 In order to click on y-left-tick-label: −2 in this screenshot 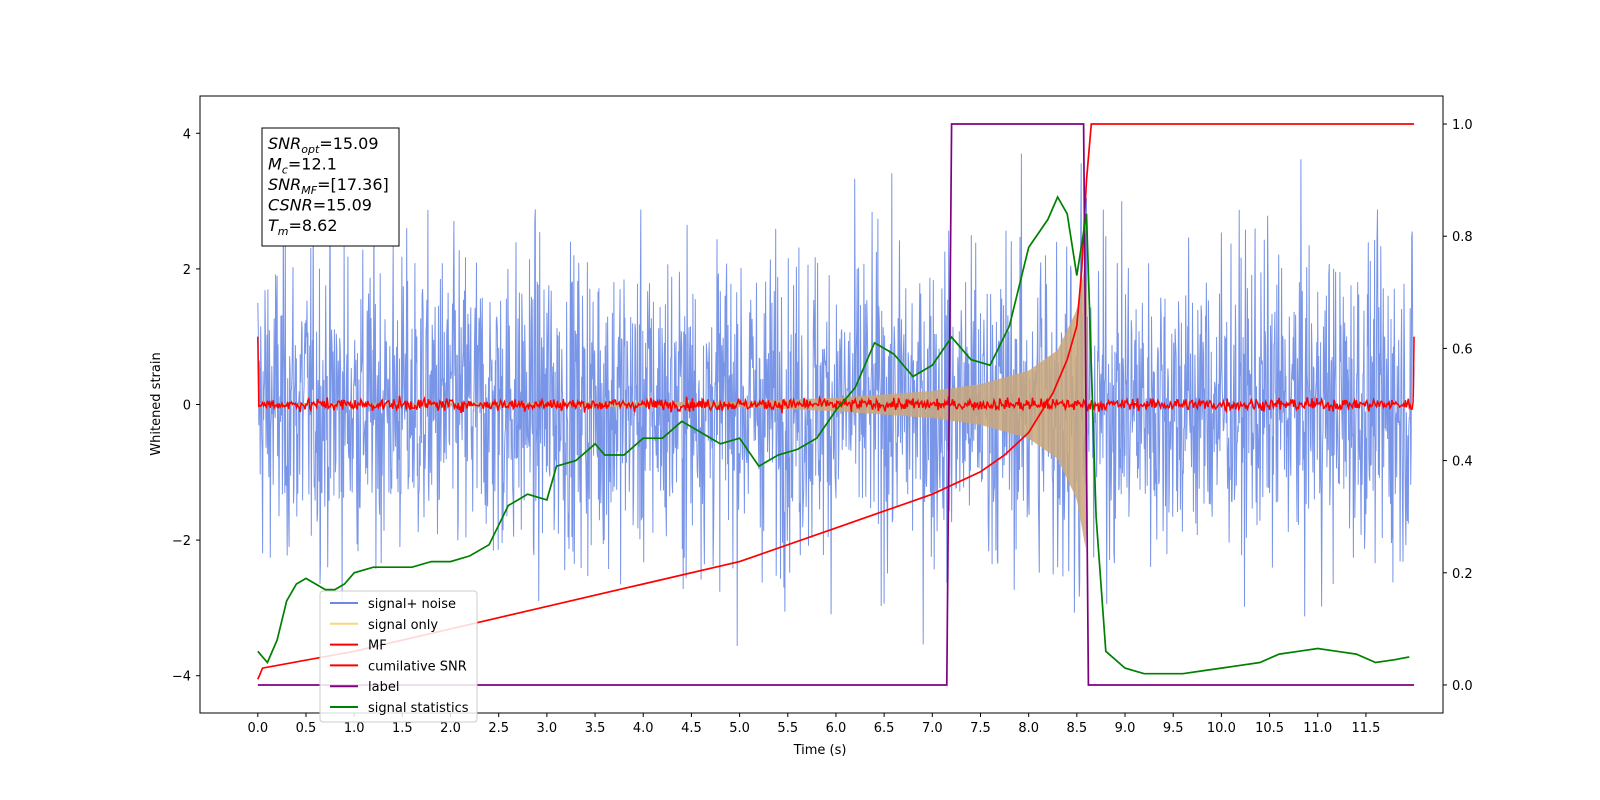, I will do `click(181, 541)`.